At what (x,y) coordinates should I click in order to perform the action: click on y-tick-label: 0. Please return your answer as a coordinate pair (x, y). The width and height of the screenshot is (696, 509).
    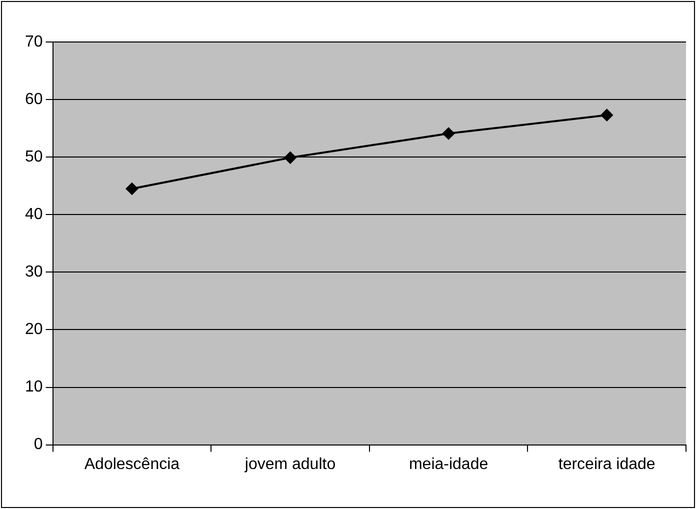
    Looking at the image, I should click on (38, 445).